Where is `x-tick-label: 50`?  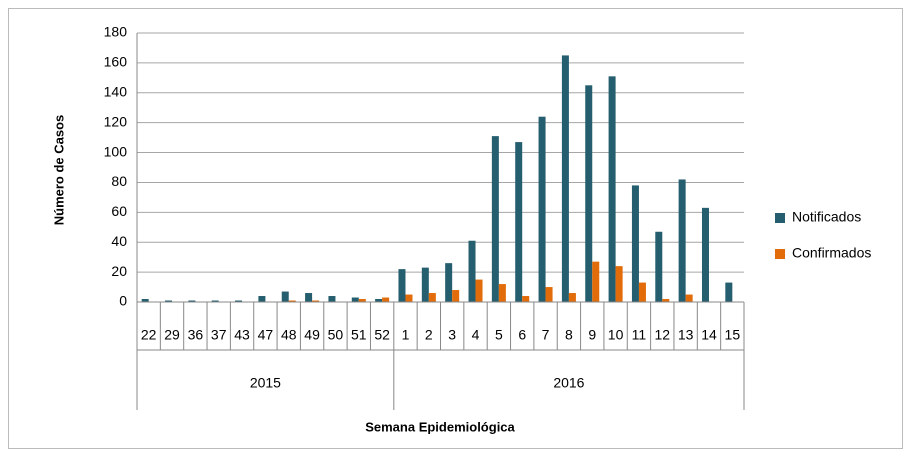 x-tick-label: 50 is located at coordinates (336, 335).